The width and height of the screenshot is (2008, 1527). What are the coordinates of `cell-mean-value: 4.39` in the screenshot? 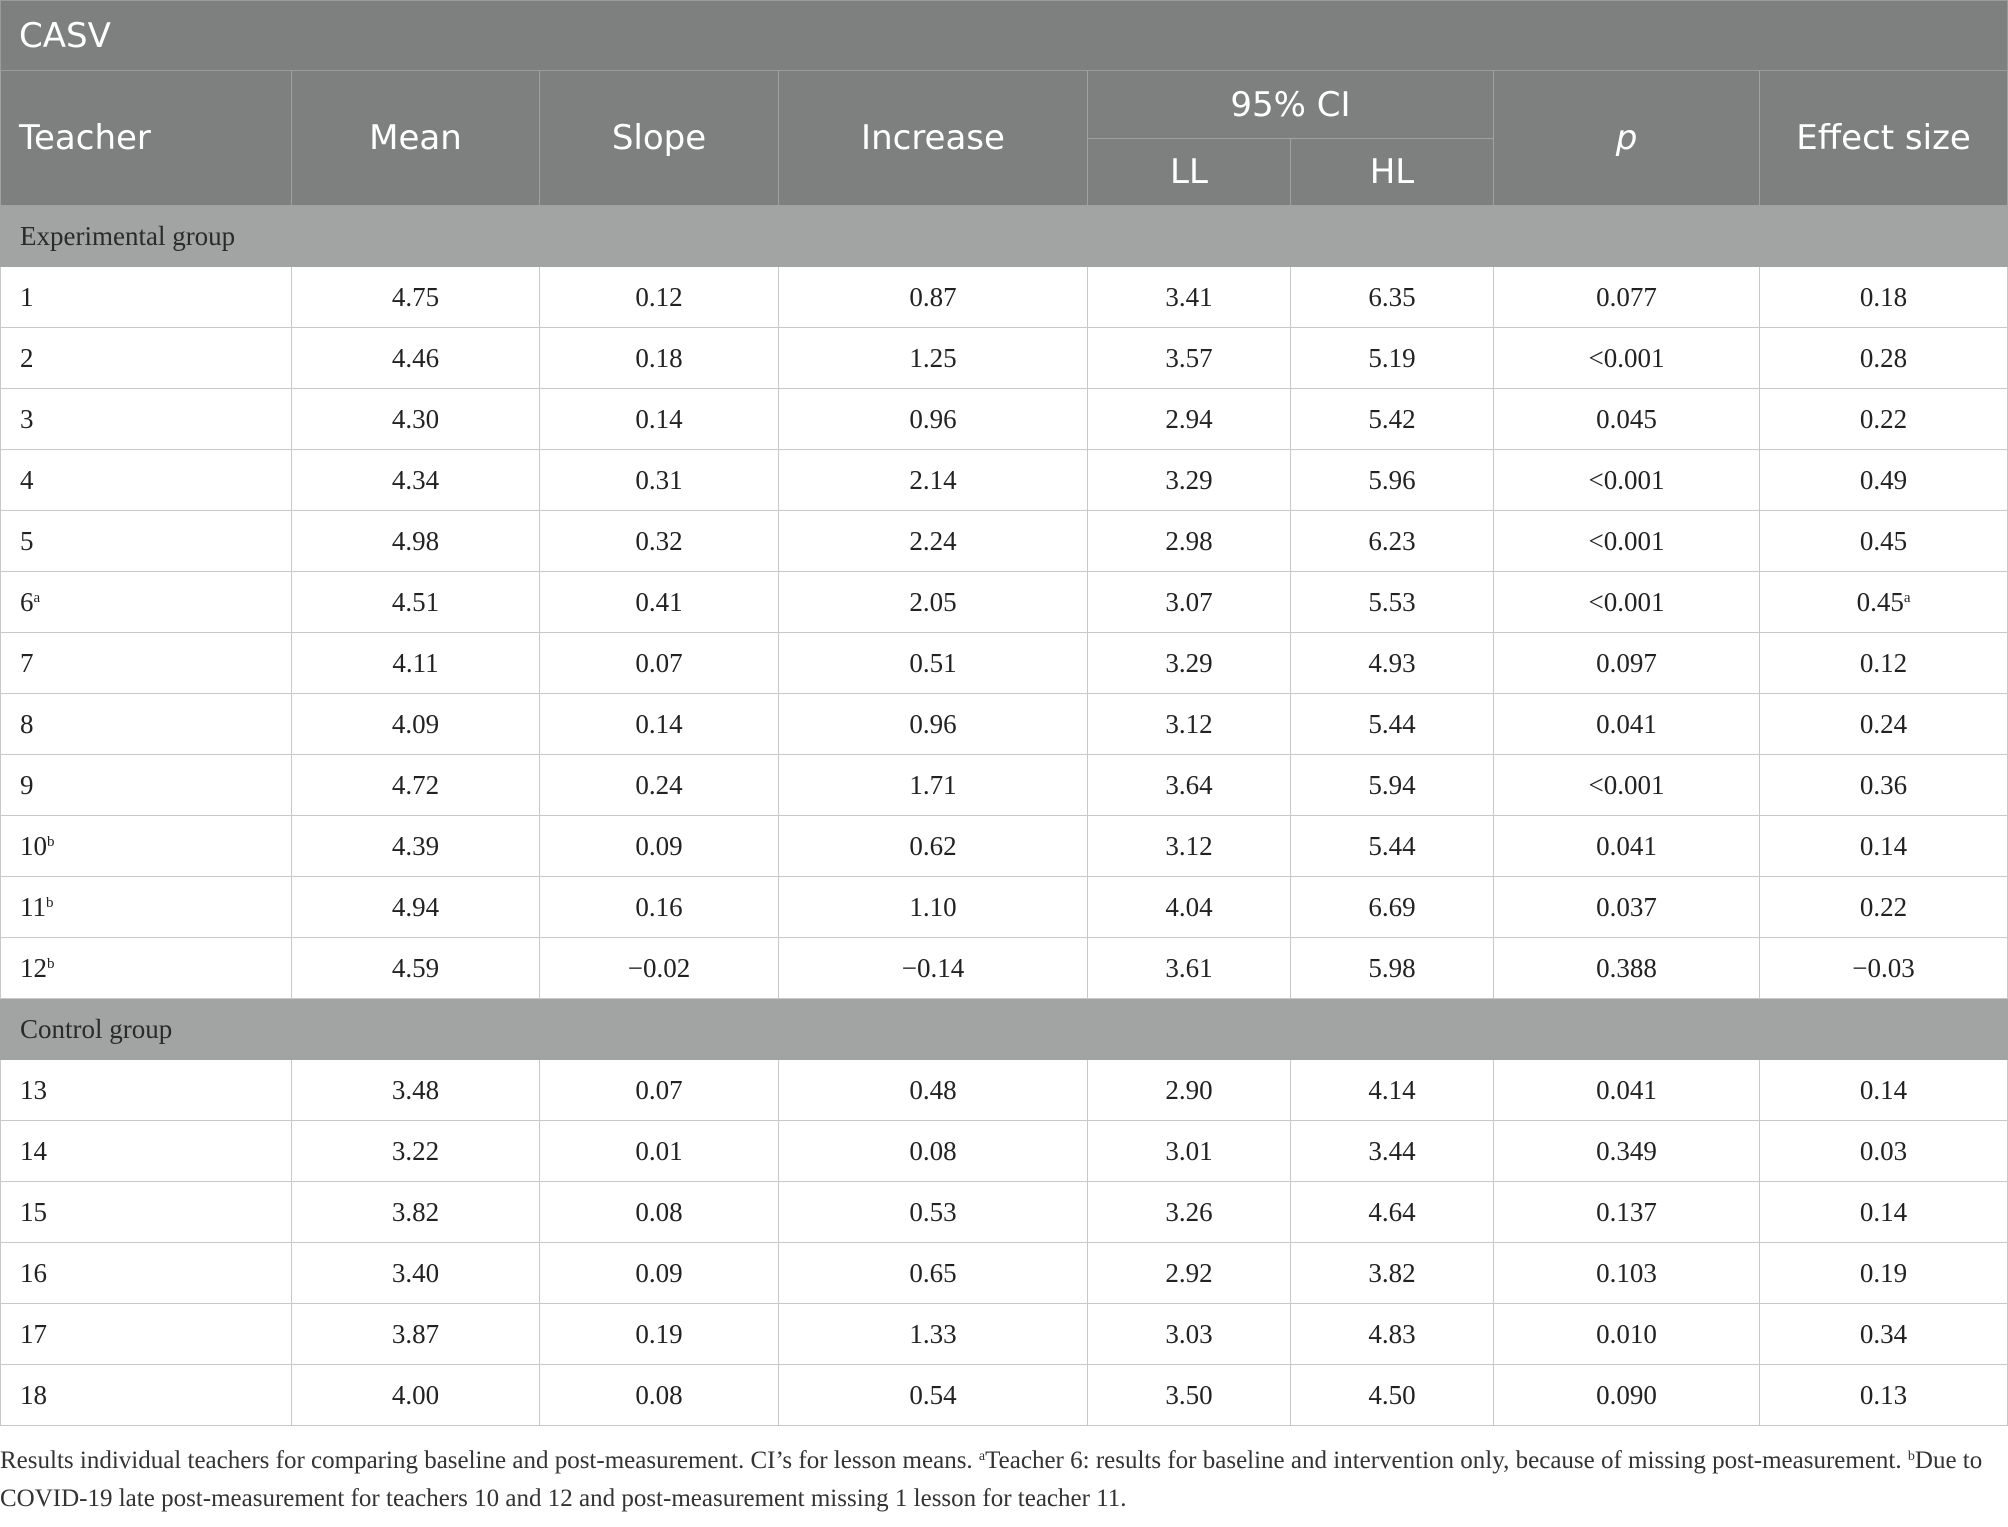 It's located at (415, 845).